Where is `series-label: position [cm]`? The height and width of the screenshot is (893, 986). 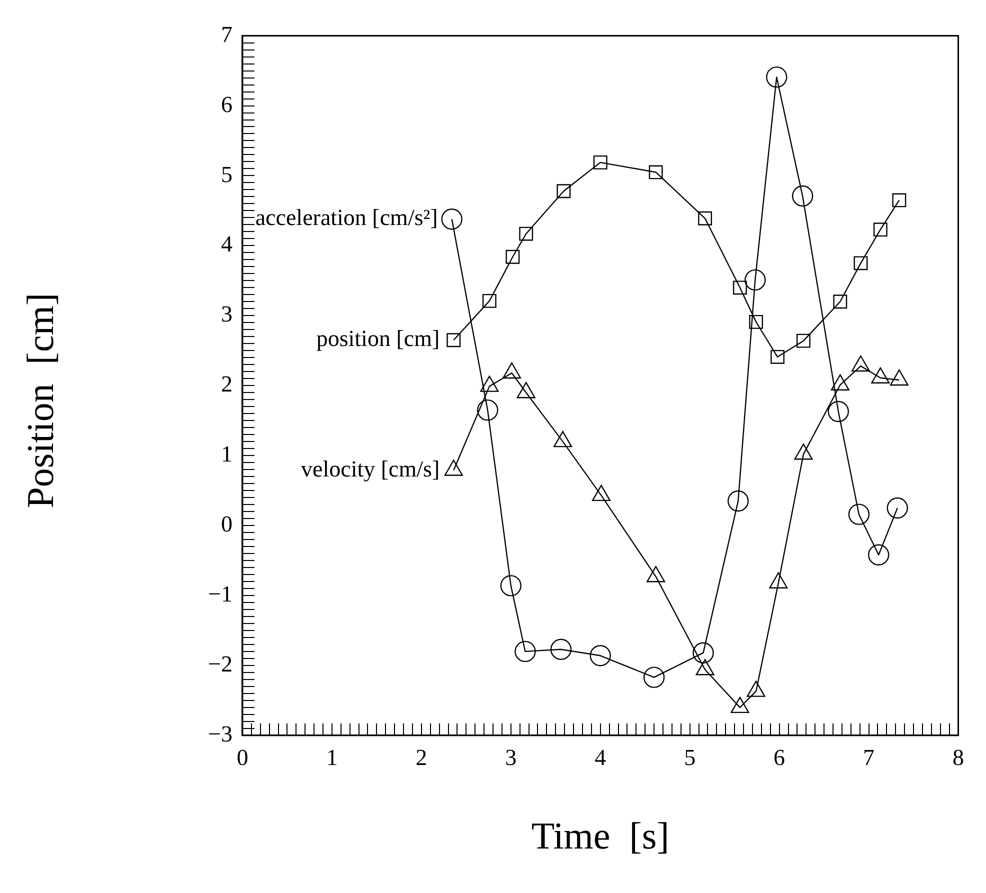
series-label: position [cm] is located at coordinates (378, 339).